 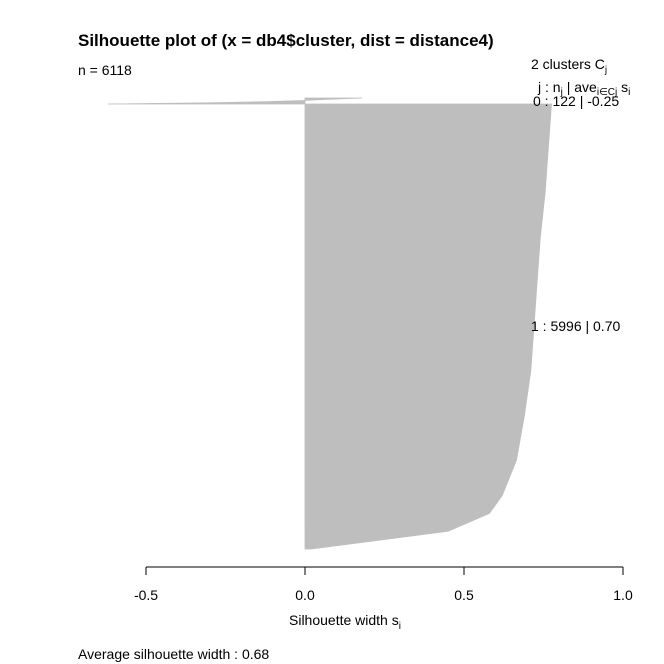 I want to click on legend-header-line1: 2 clusters Cj, so click(x=569, y=66).